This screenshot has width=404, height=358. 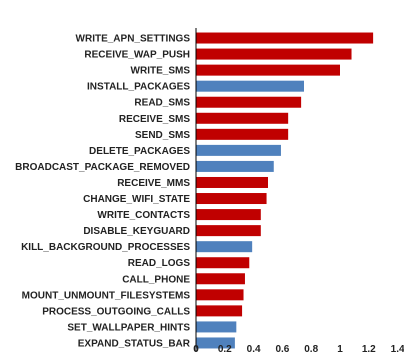 What do you see at coordinates (228, 231) in the screenshot?
I see `bar-disable-keyguard` at bounding box center [228, 231].